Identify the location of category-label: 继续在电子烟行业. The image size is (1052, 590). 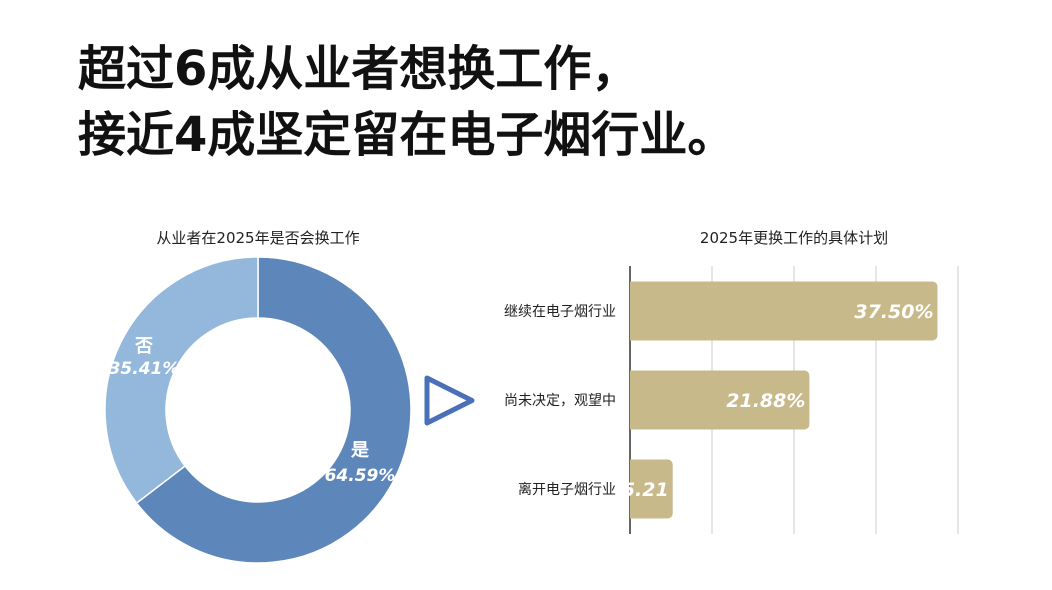
(560, 311).